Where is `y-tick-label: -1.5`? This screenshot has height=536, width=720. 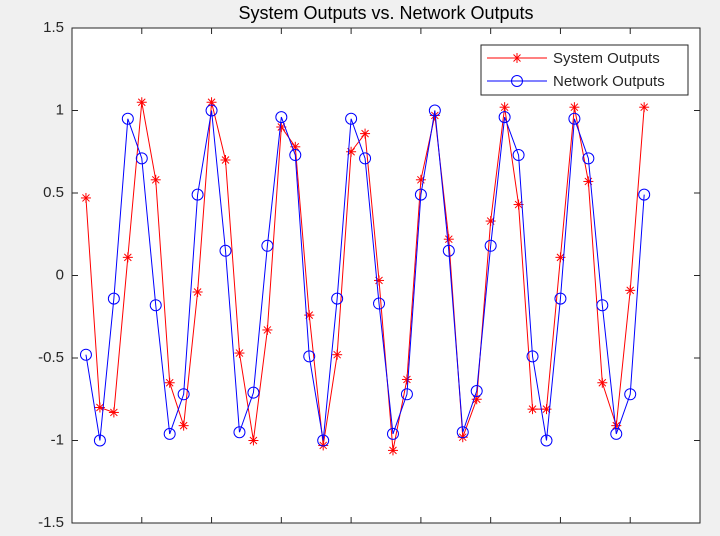
y-tick-label: -1.5 is located at coordinates (51, 522).